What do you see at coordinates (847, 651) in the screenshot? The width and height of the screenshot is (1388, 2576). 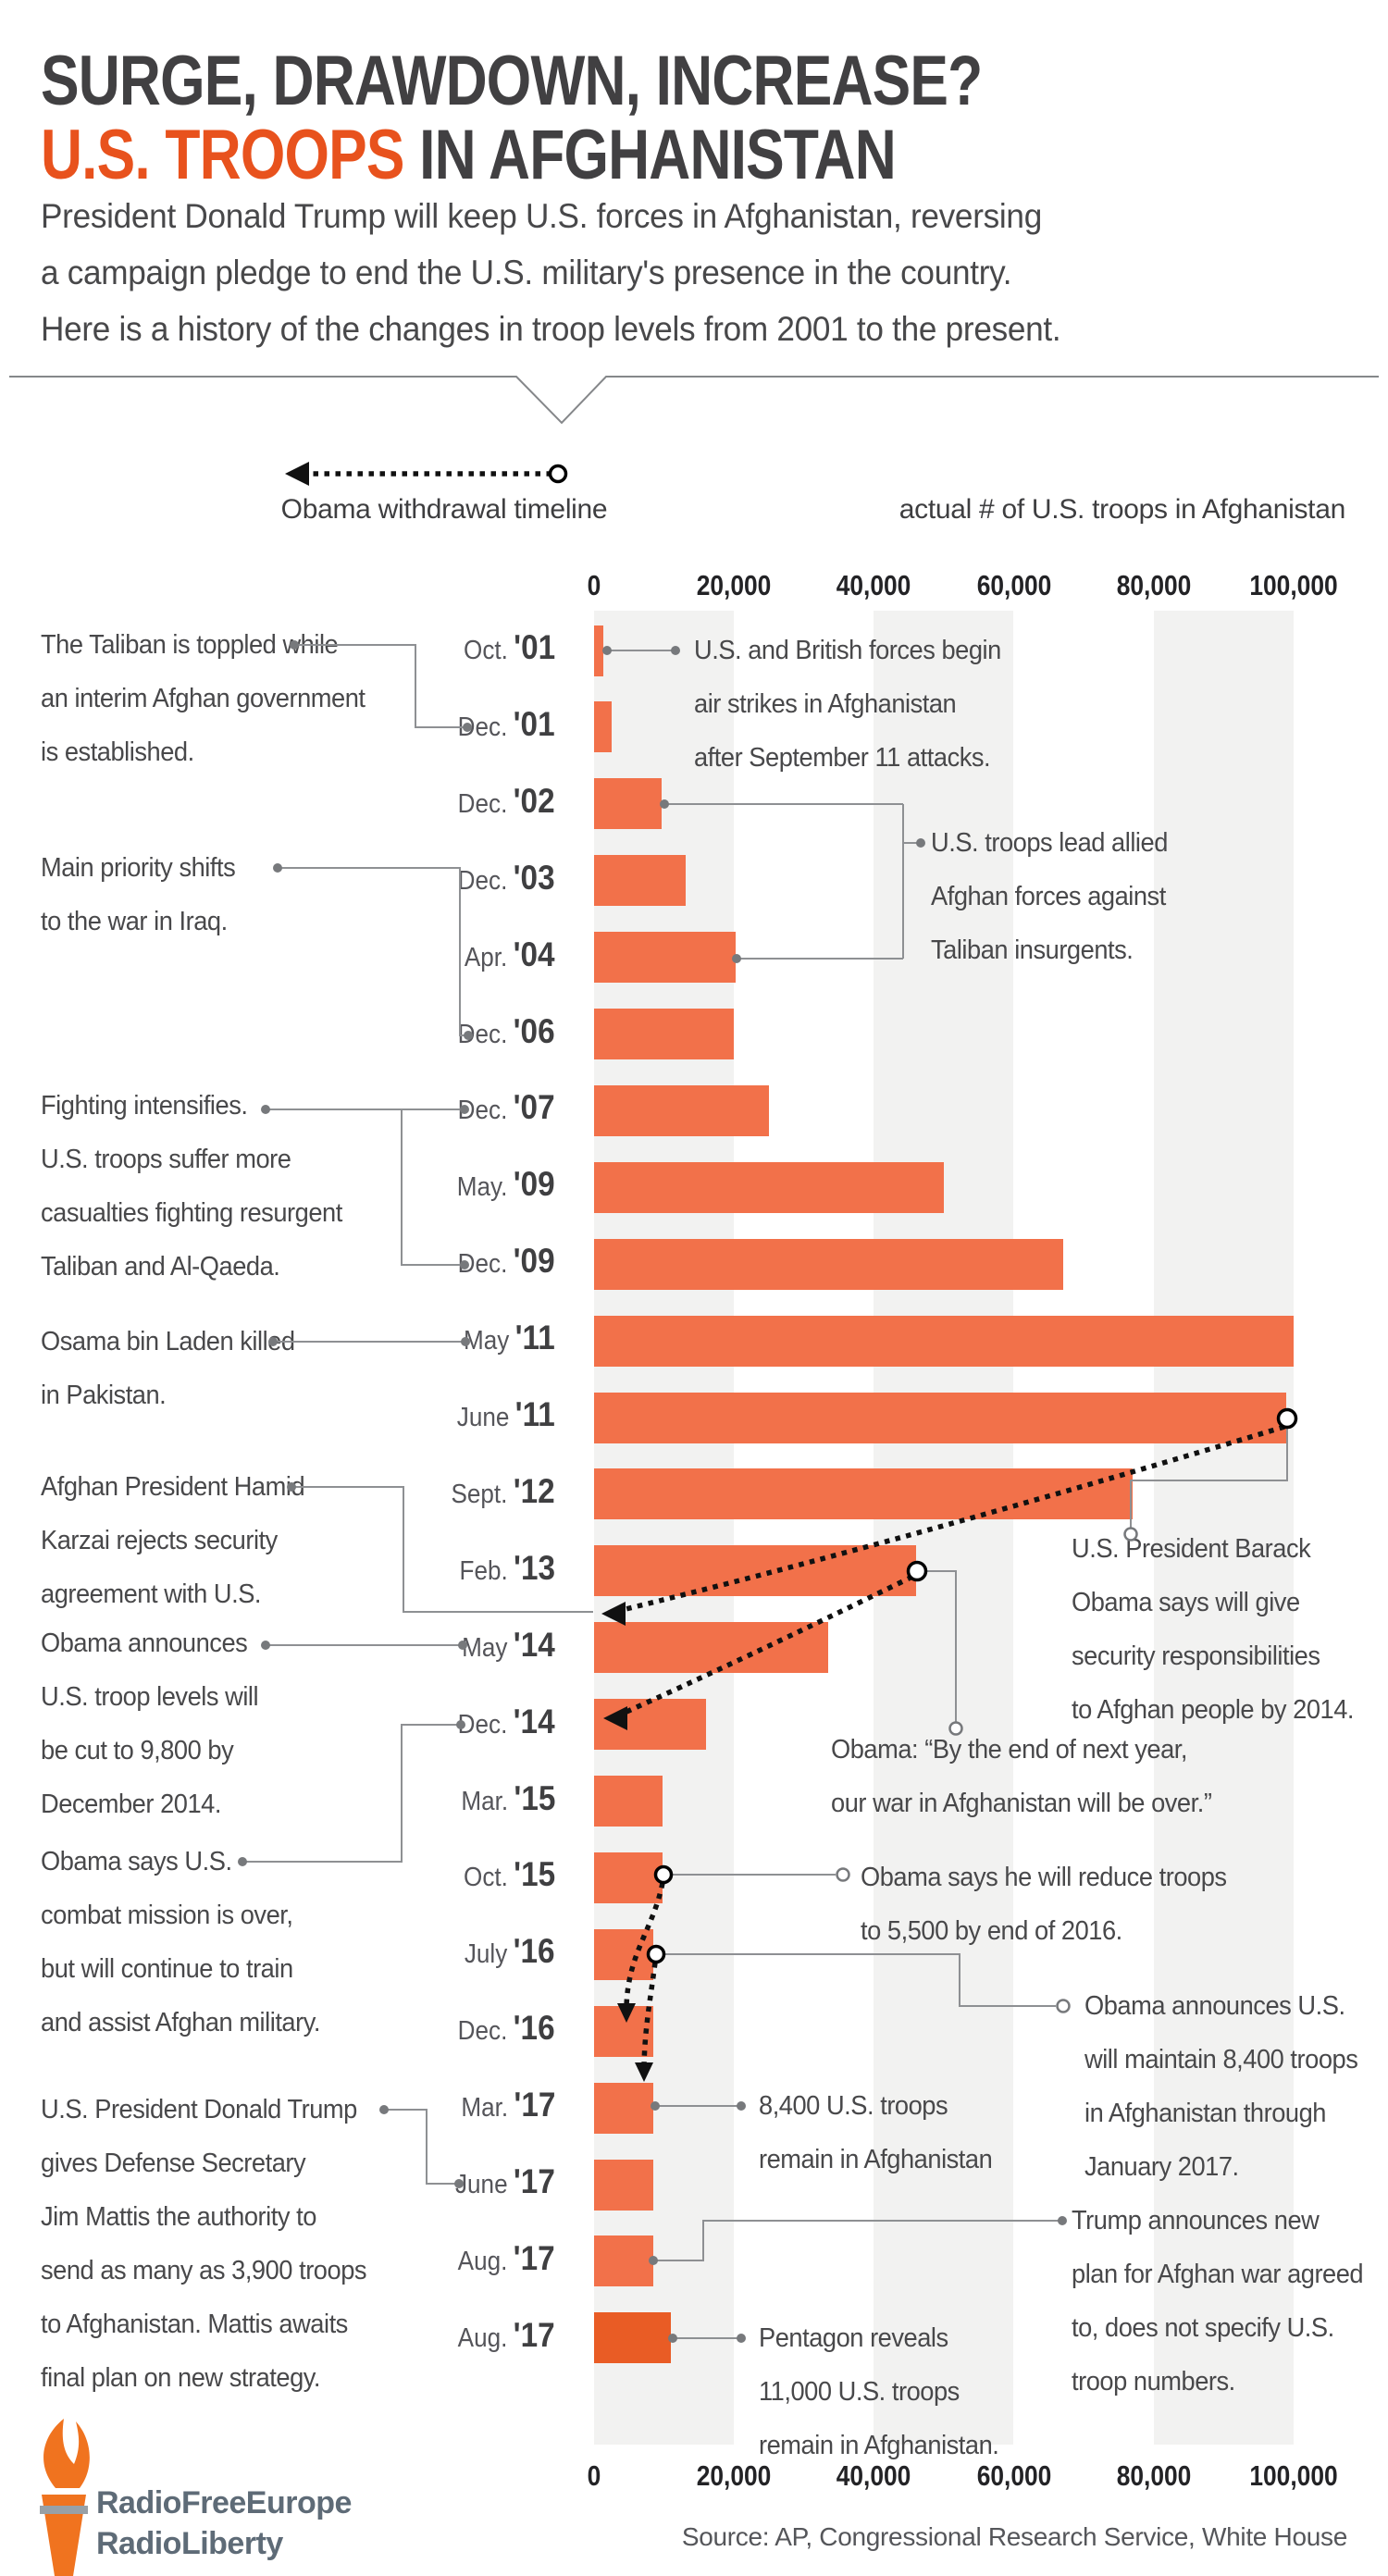 I see `annotation-line: U.S. and British forces begin` at bounding box center [847, 651].